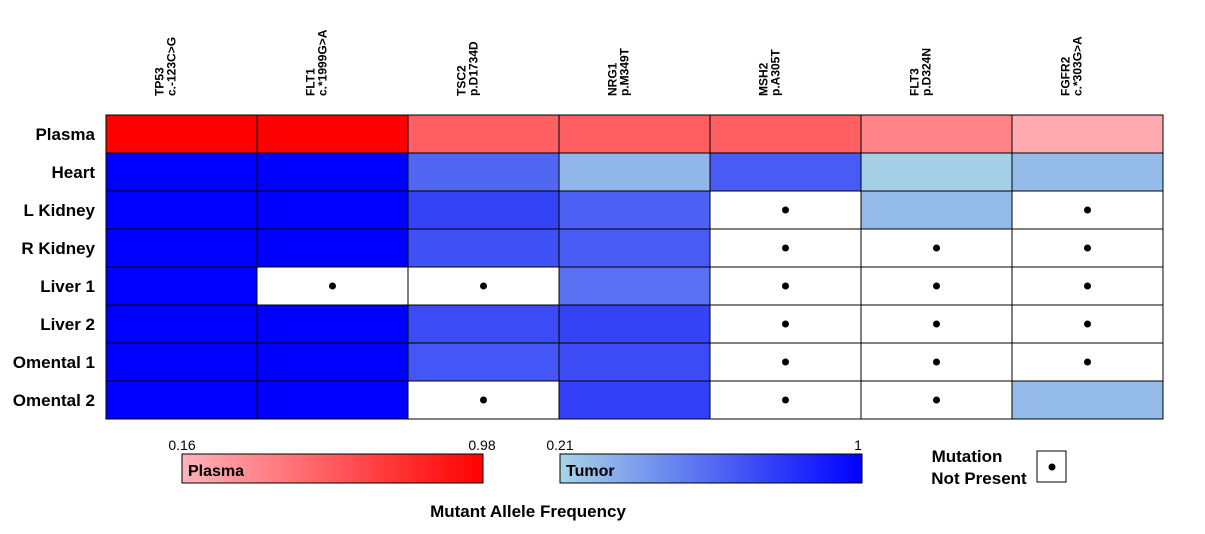  Describe the element at coordinates (216, 471) in the screenshot. I see `plasma-colorbar-name: Plasma` at that location.